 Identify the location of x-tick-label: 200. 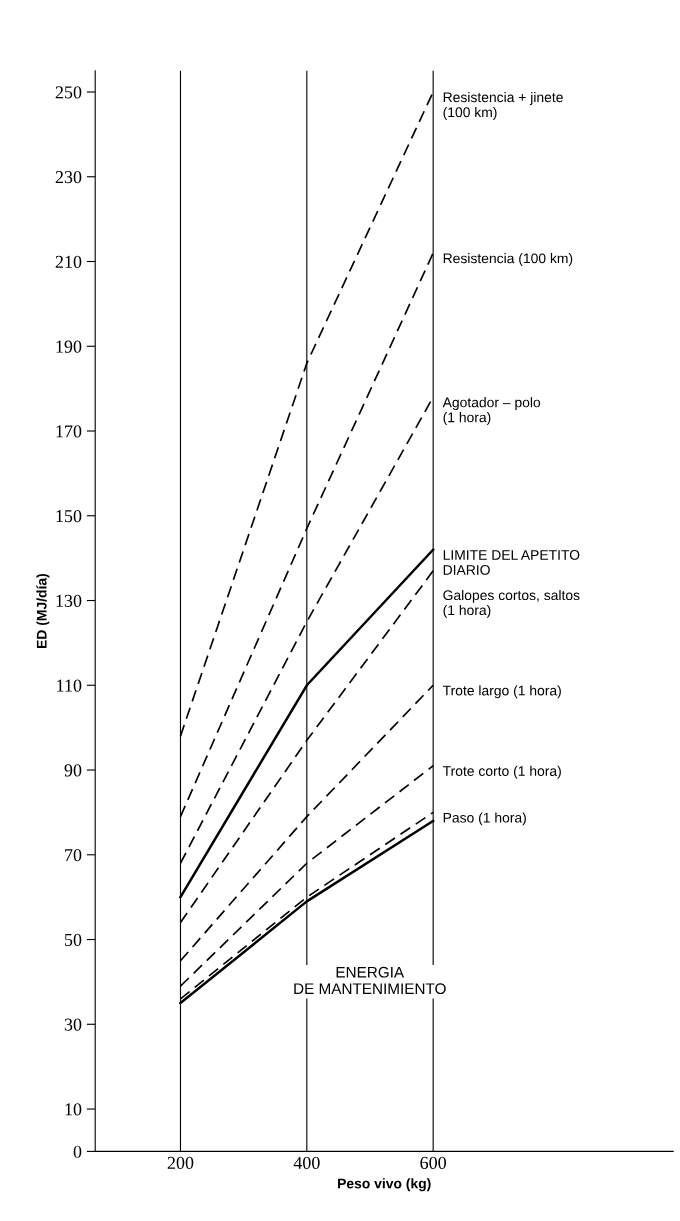
(180, 1162).